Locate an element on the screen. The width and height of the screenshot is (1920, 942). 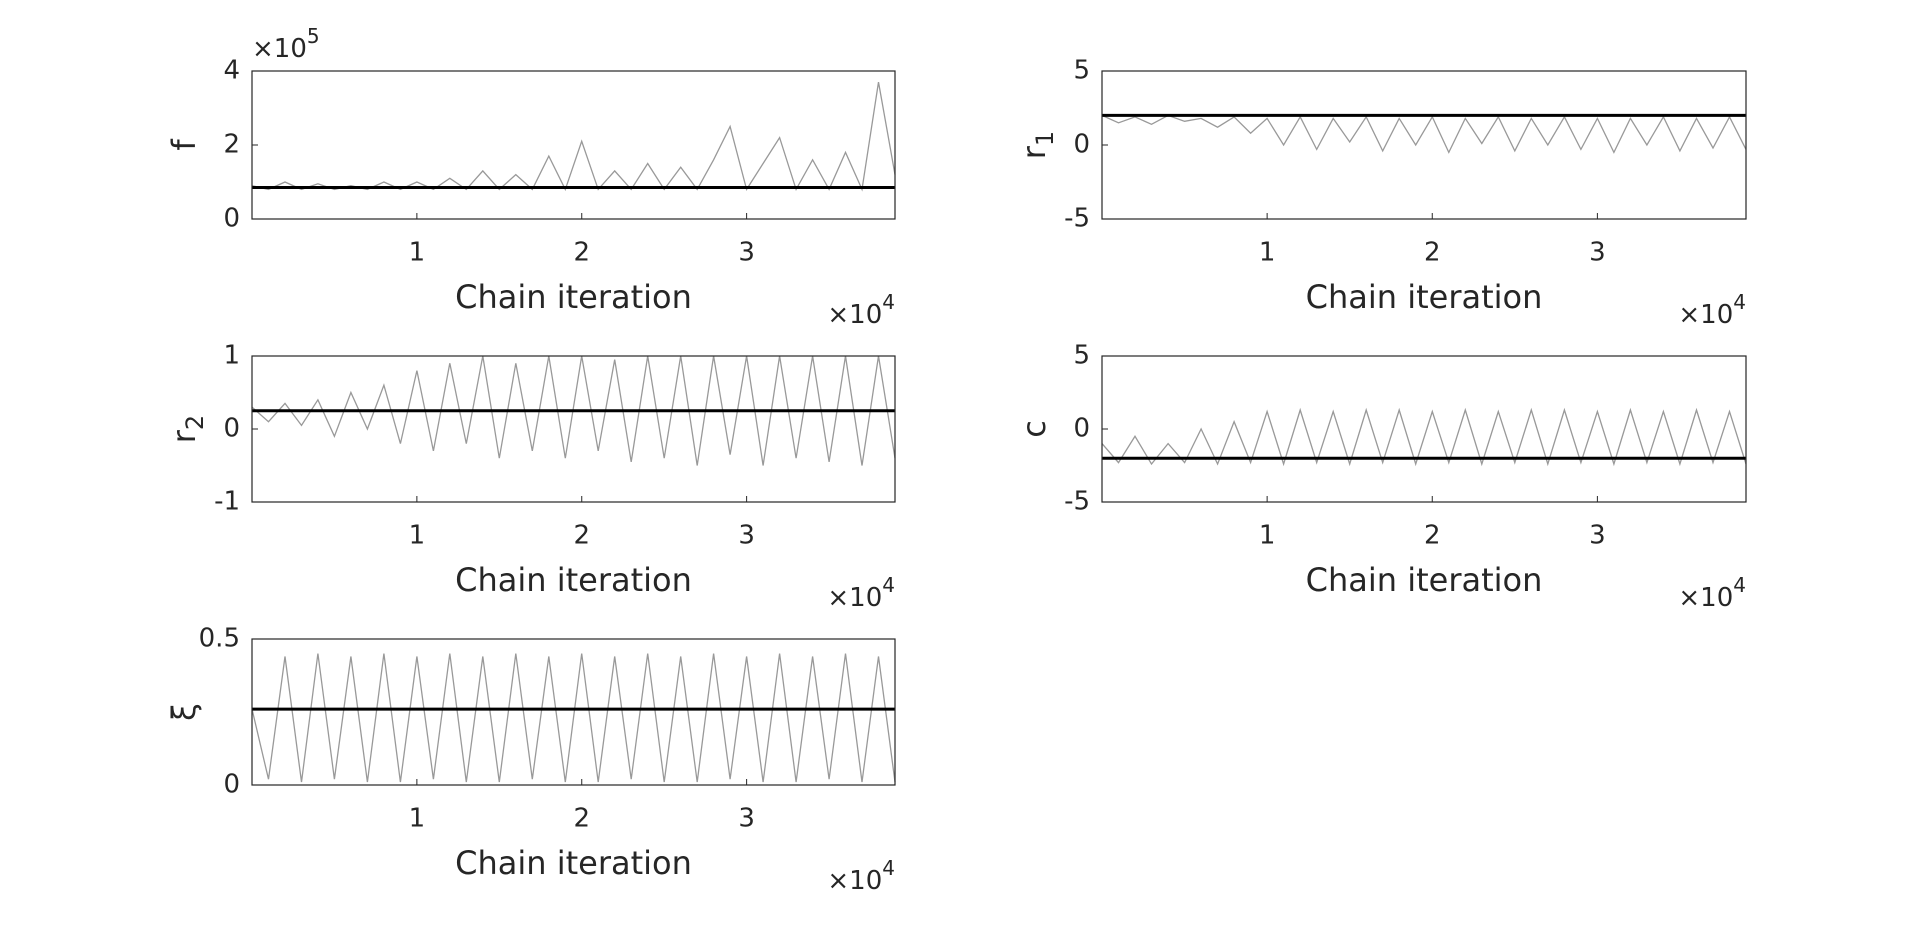
y-multiplier-base: ×10 is located at coordinates (279, 49).